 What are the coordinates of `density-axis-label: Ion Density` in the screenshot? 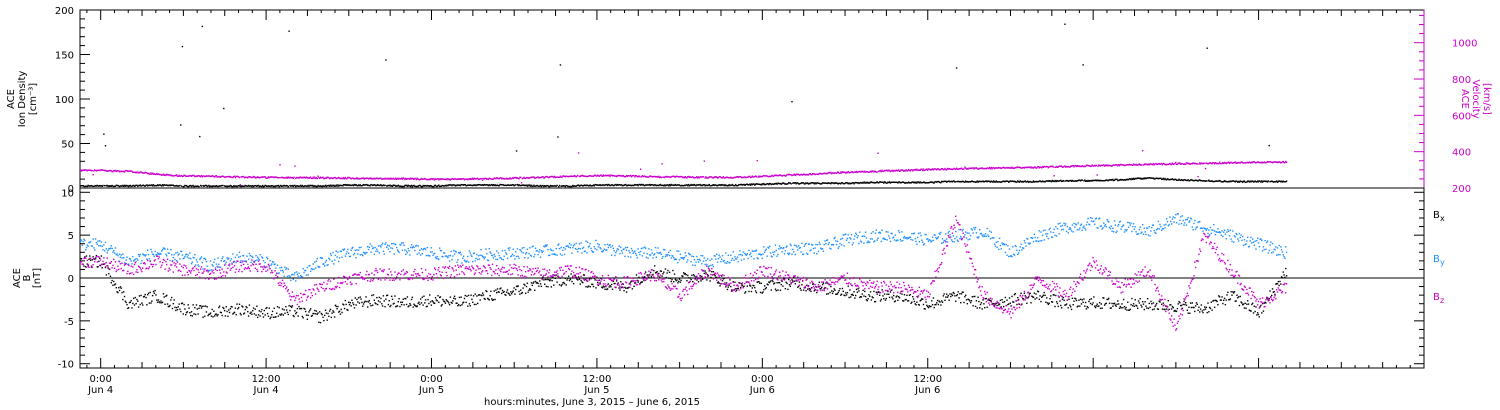 It's located at (22, 99).